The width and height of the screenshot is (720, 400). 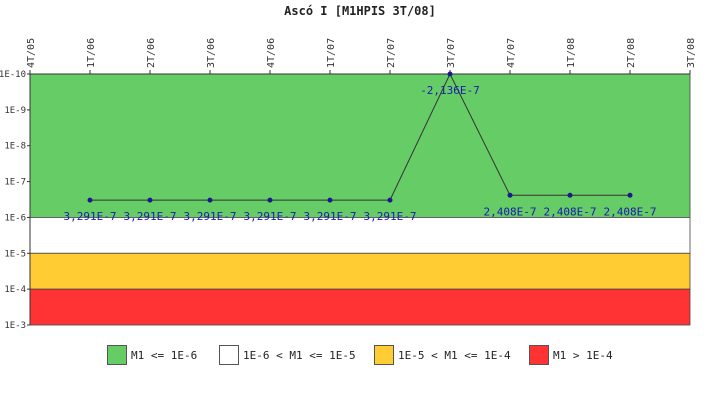 I want to click on y-tick-label: 1E-7, so click(x=15, y=183).